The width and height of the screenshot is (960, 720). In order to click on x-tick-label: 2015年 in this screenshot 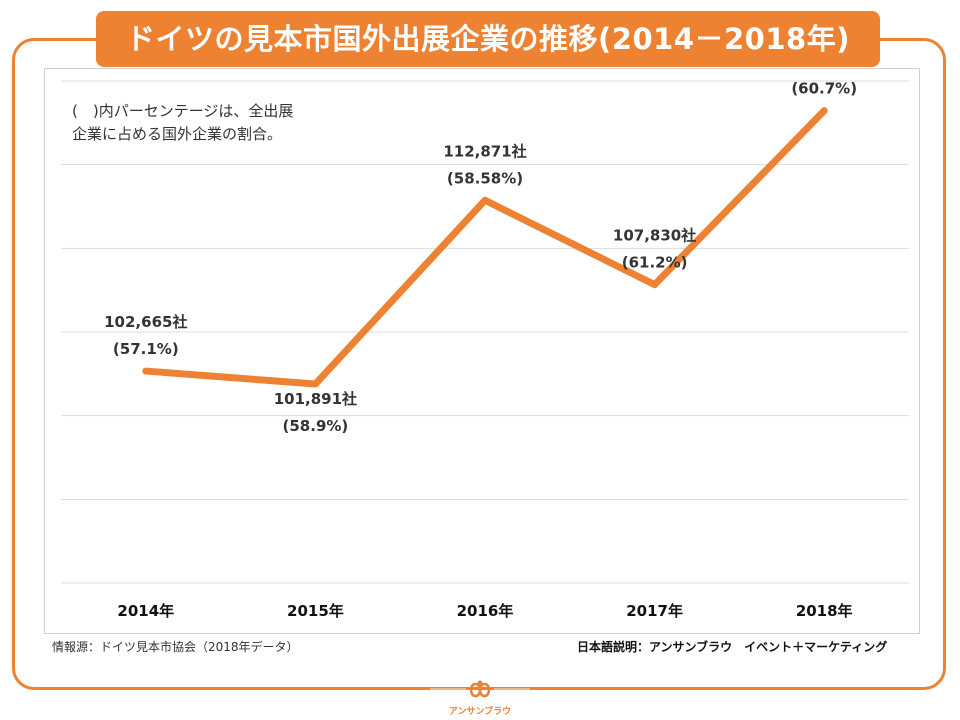, I will do `click(315, 611)`.